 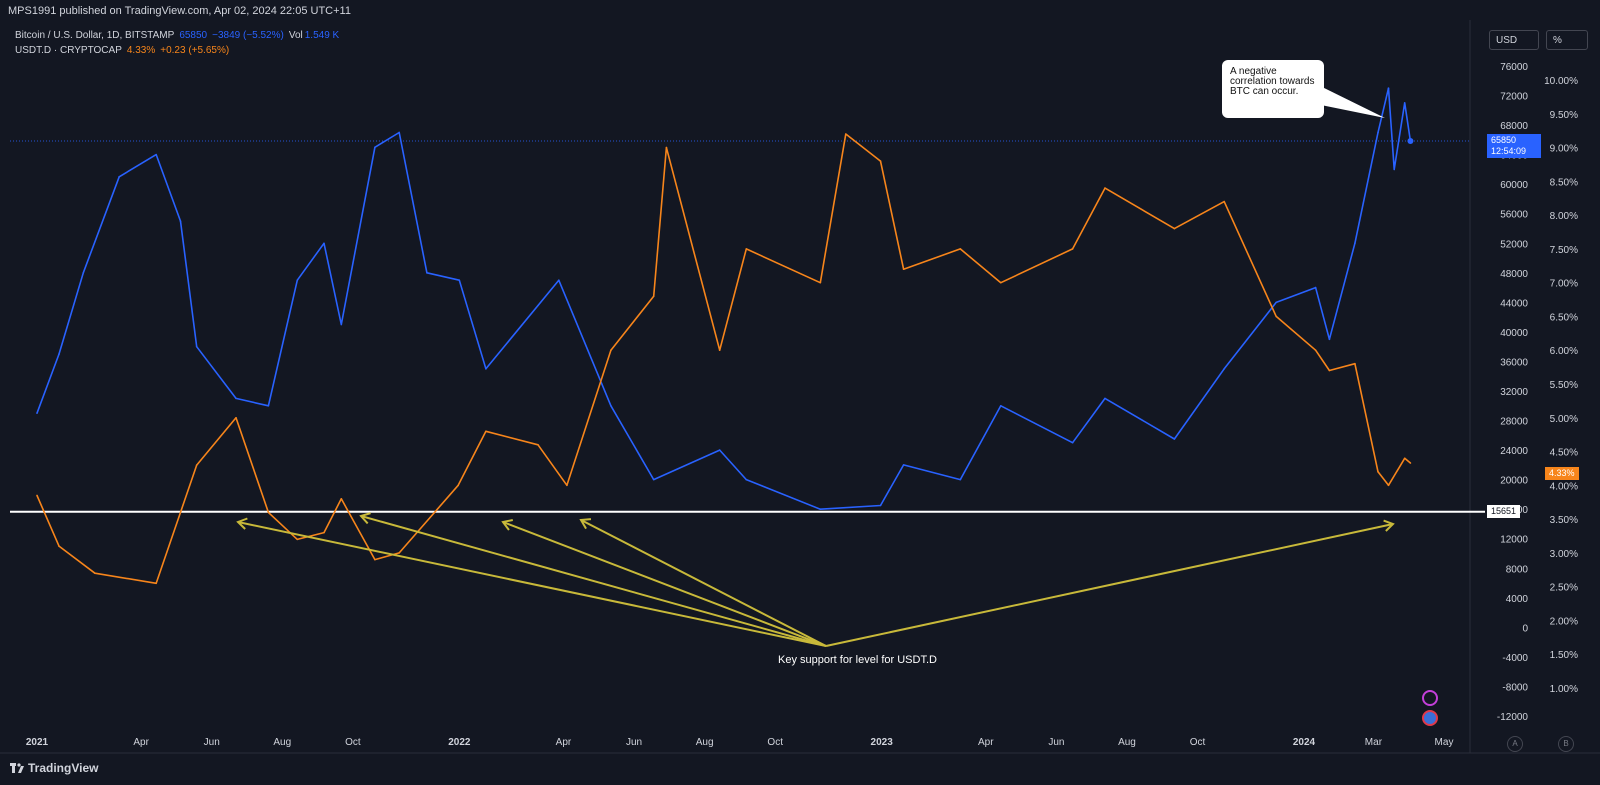 I want to click on usd-tick-label: 60000, so click(x=1514, y=185).